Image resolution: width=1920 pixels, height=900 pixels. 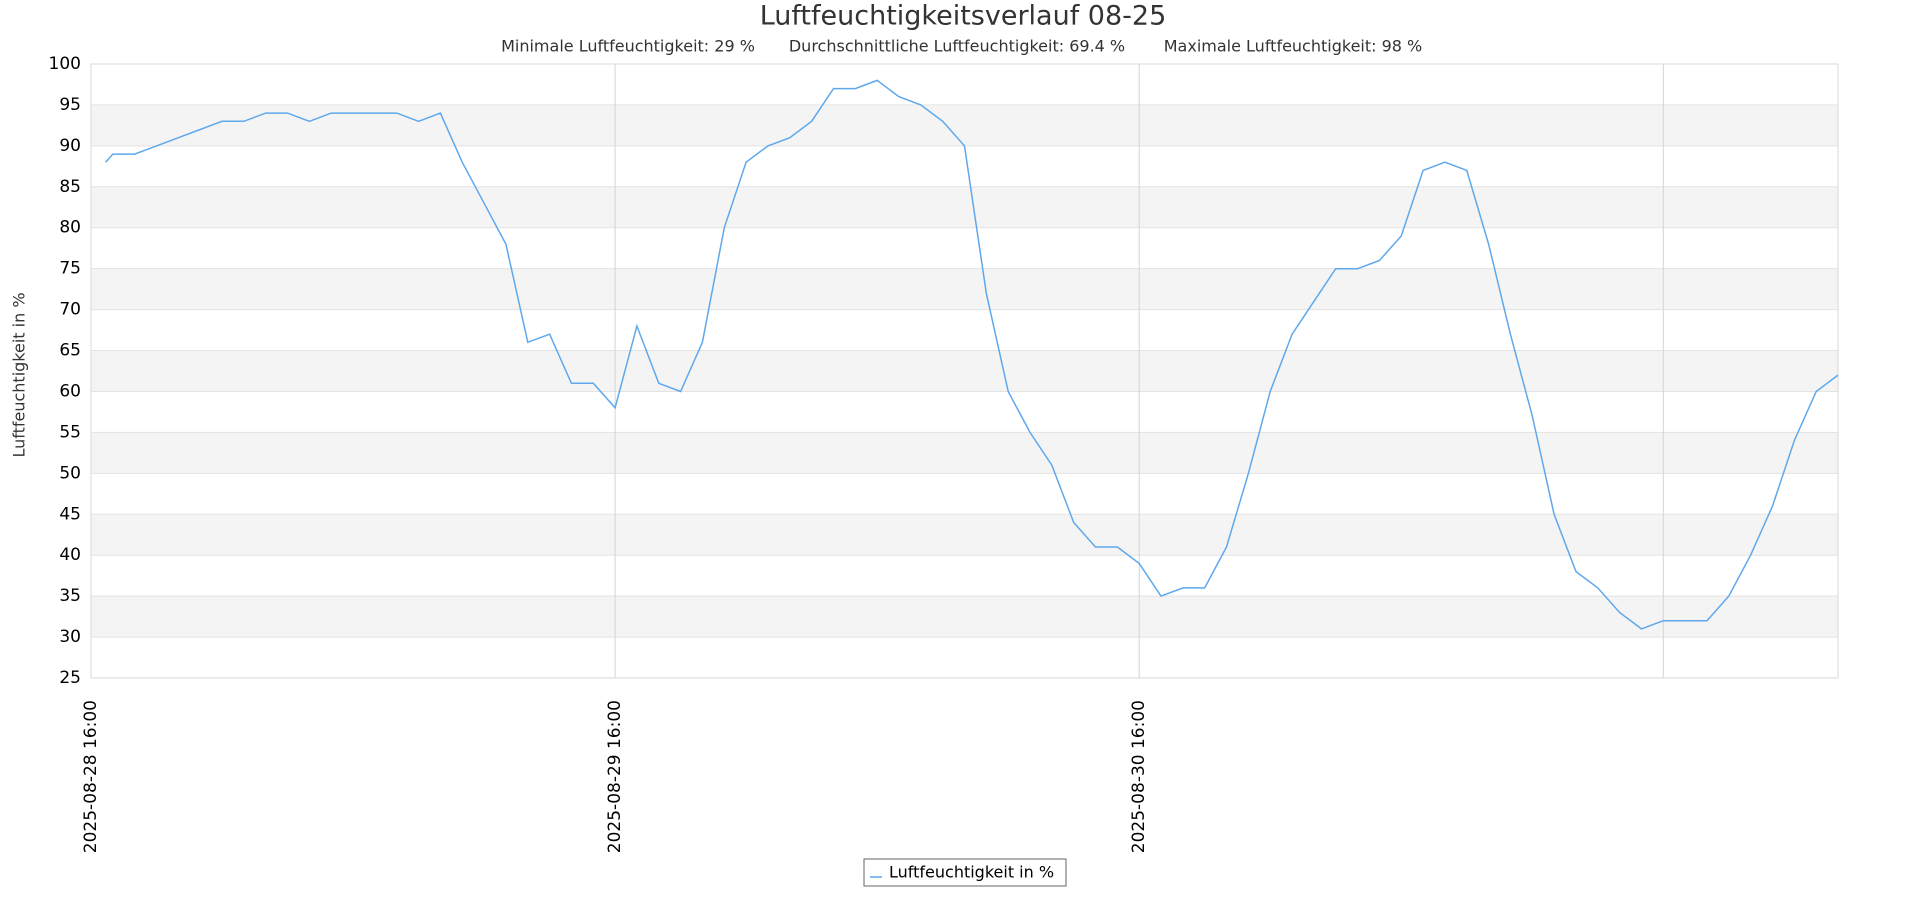 What do you see at coordinates (70, 105) in the screenshot?
I see `y-tick-label: 95` at bounding box center [70, 105].